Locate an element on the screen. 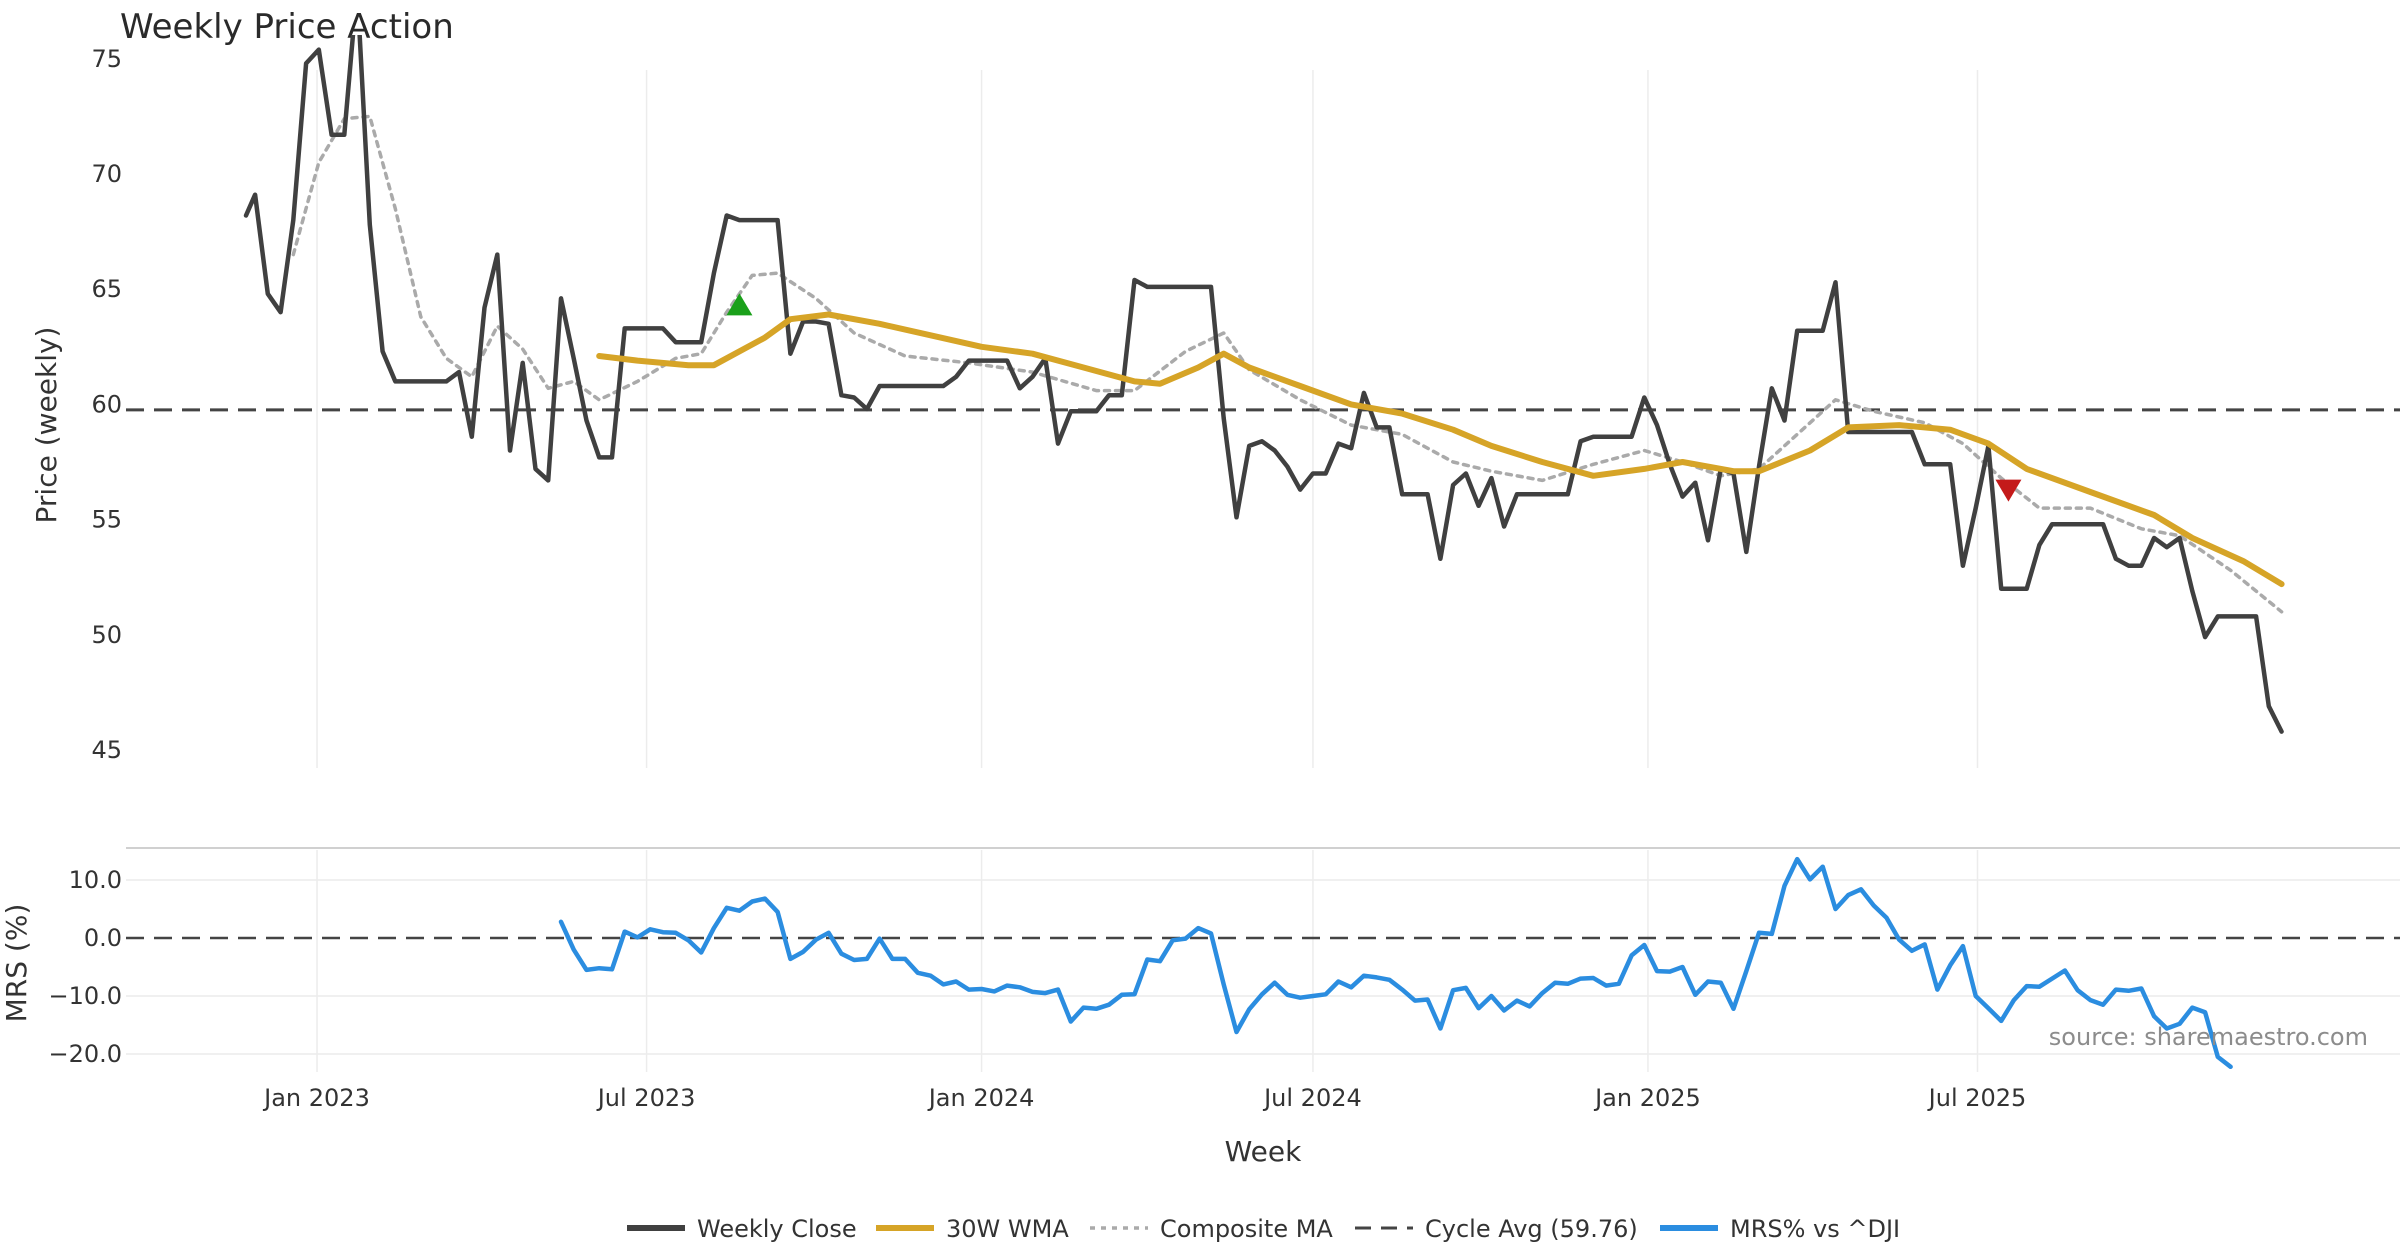 This screenshot has width=2400, height=1260. price-y-tick-label: 60 is located at coordinates (106, 404).